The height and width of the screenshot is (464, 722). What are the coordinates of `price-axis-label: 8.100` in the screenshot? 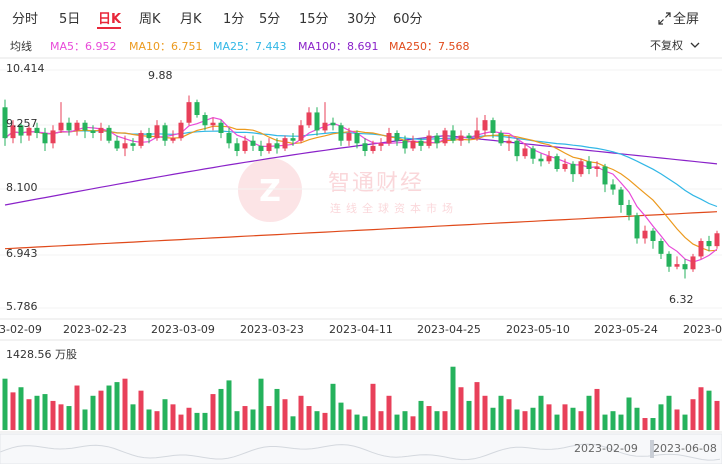 It's located at (22, 187).